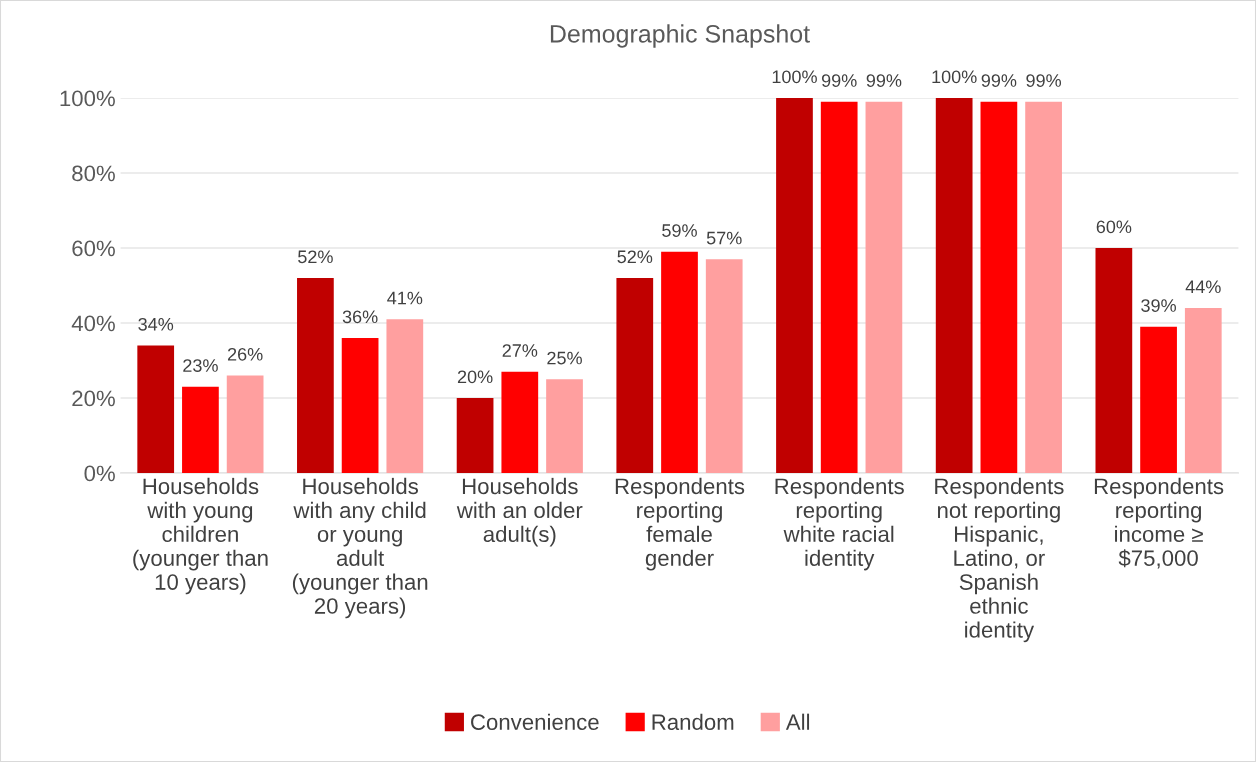 This screenshot has width=1256, height=762. I want to click on y-tick-label: 100%, so click(87, 98).